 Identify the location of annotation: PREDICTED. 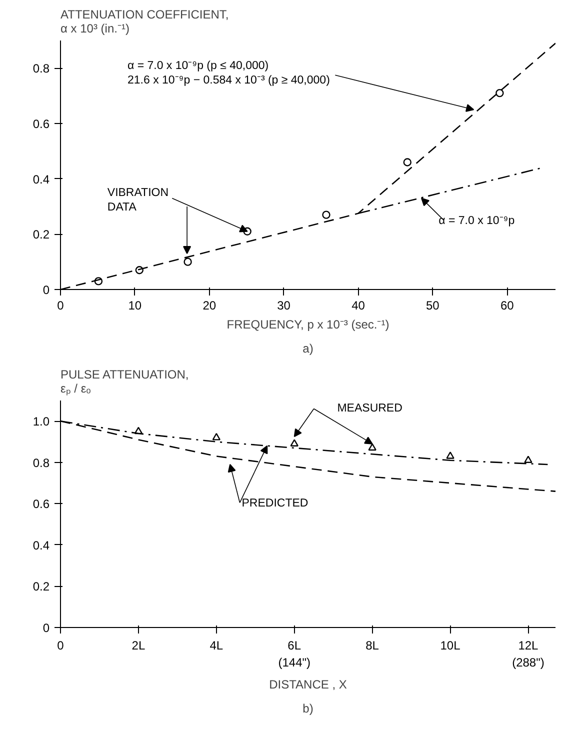
(275, 503).